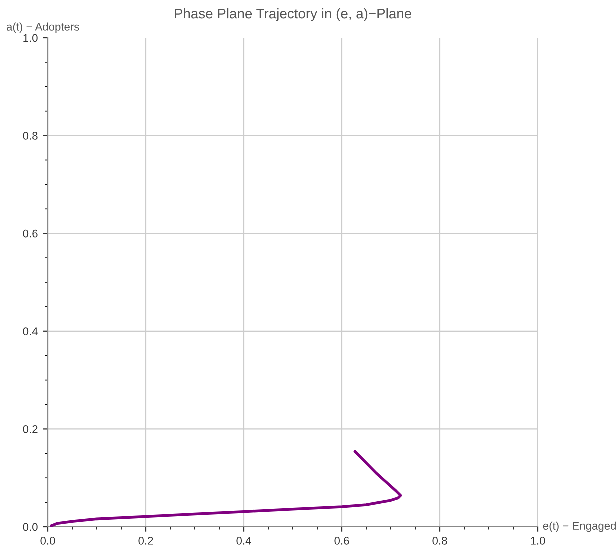  I want to click on y-tick-label: 1.0, so click(31, 38).